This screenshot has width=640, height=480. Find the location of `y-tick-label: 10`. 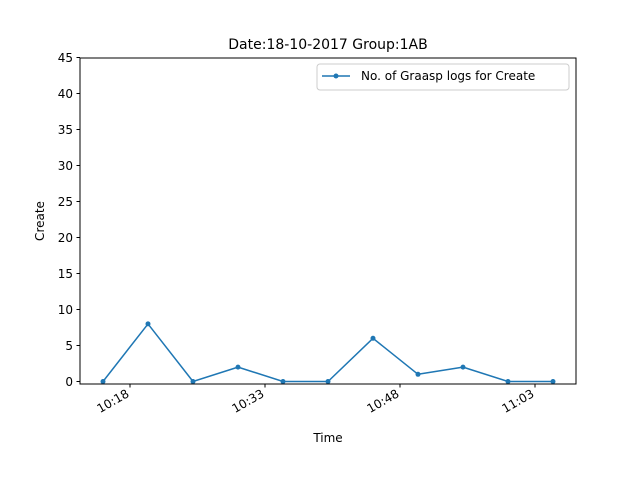

y-tick-label: 10 is located at coordinates (65, 310).